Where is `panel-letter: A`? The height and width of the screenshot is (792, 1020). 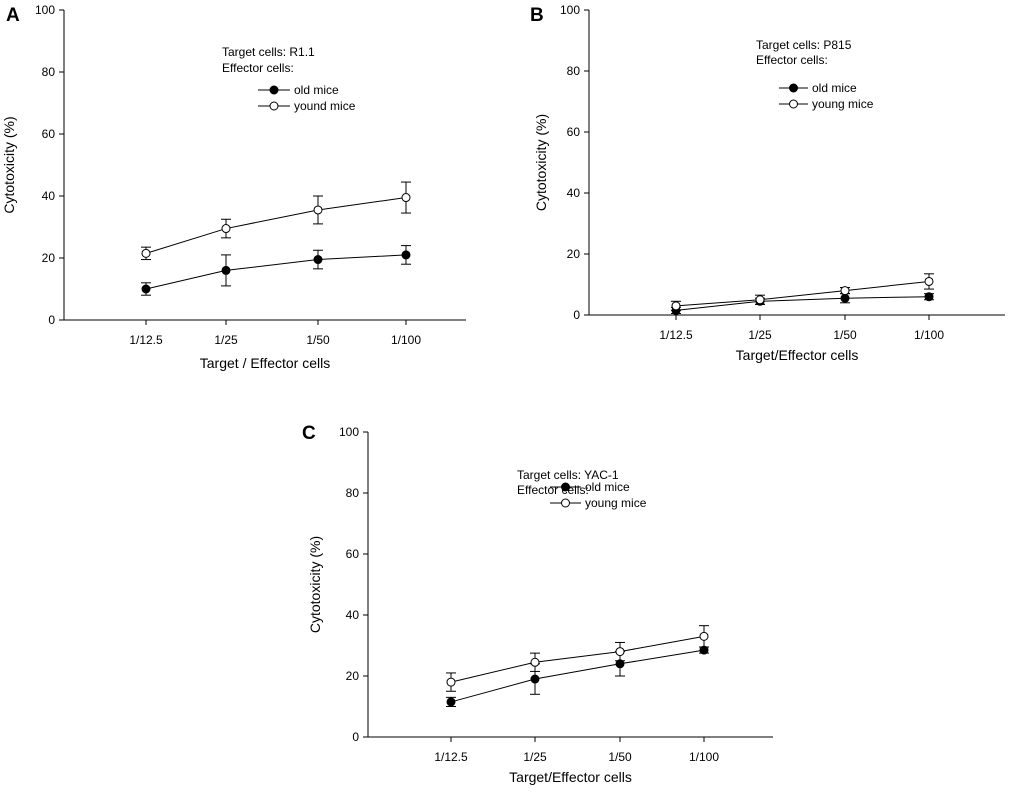 panel-letter: A is located at coordinates (13, 15).